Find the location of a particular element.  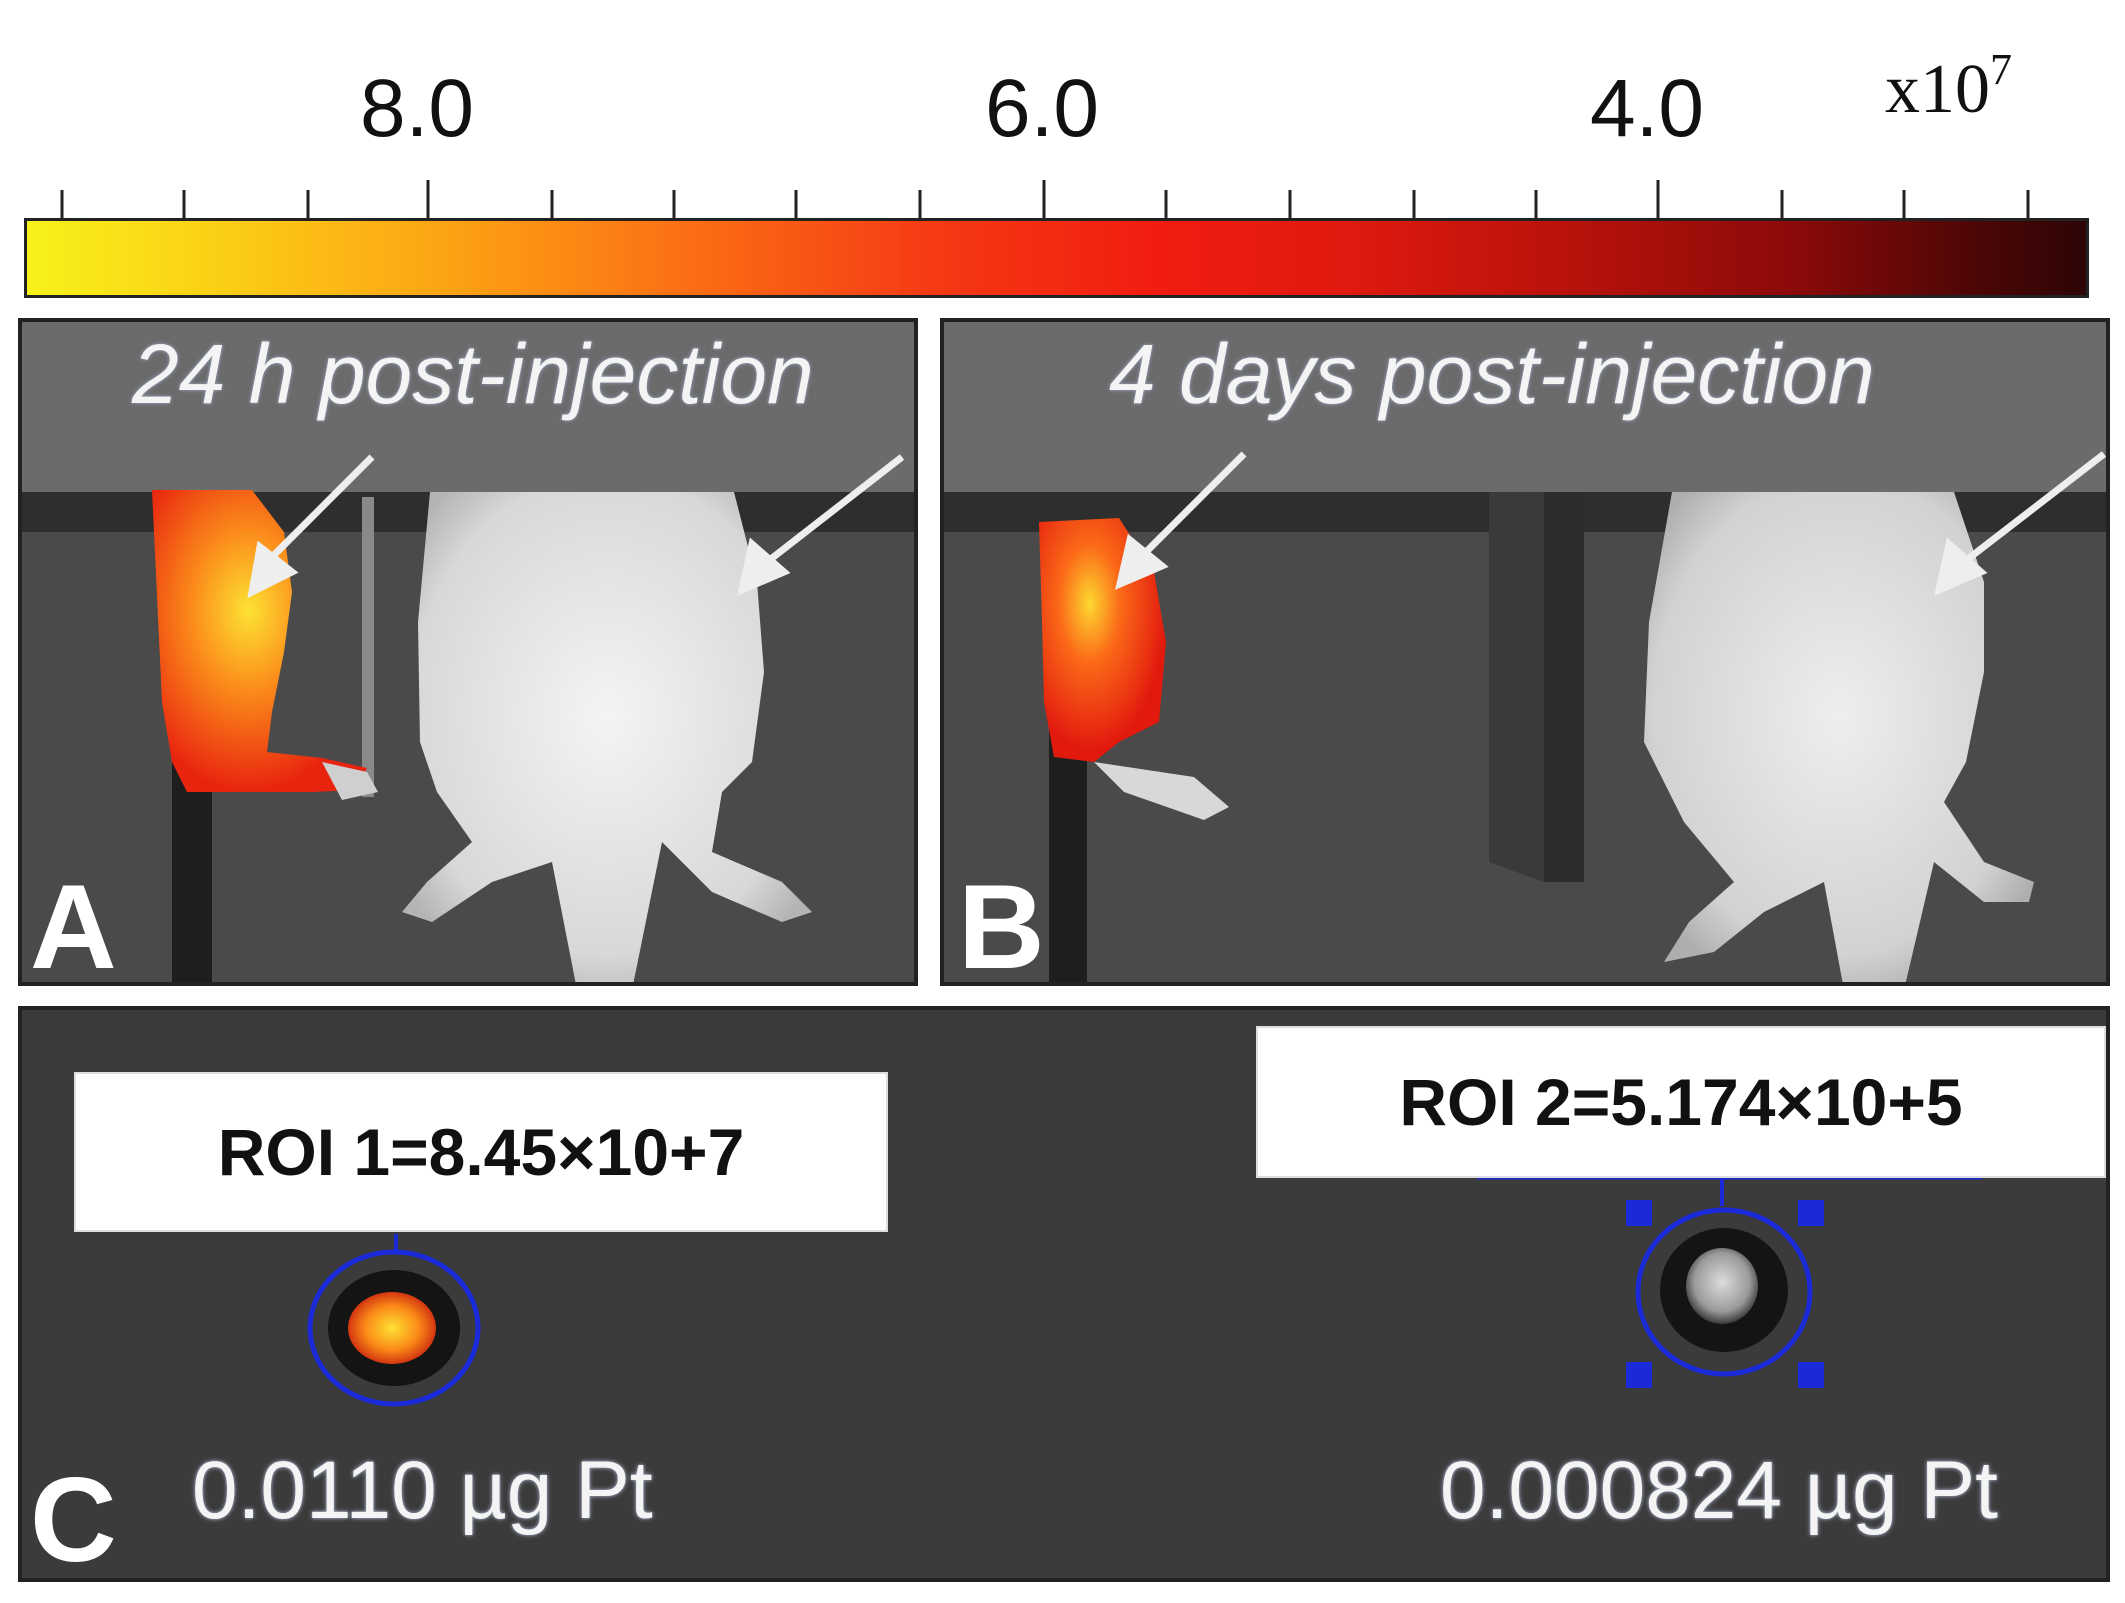

roi-2-label-box: ROI 2=5.174×10+5 is located at coordinates (1681, 1102).